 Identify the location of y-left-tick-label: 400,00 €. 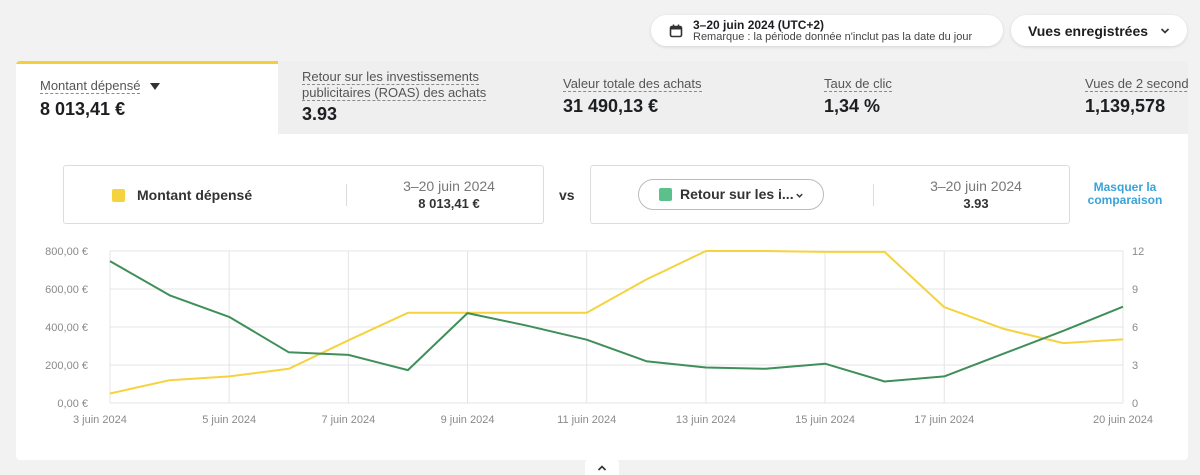
(66, 328).